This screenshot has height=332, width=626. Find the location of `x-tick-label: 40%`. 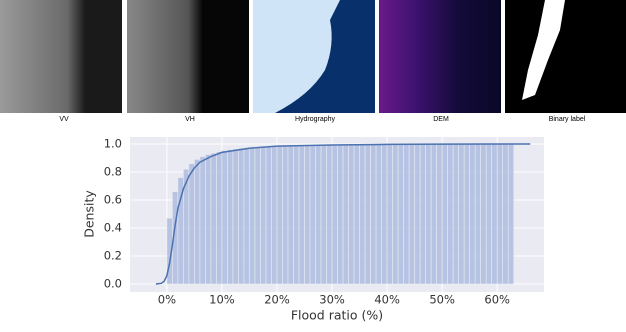

x-tick-label: 40% is located at coordinates (387, 300).